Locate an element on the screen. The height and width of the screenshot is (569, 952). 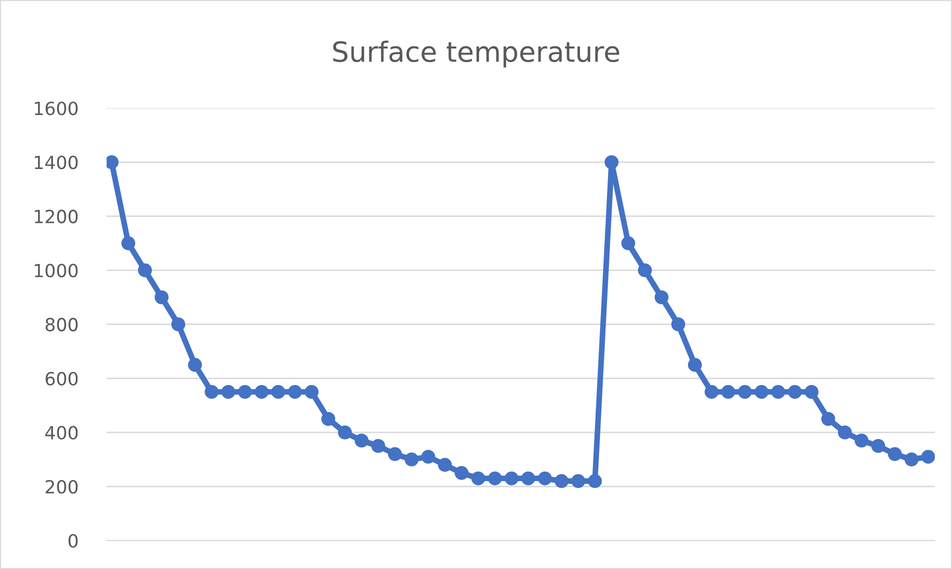
y-tick-label: 1000 is located at coordinates (56, 271).